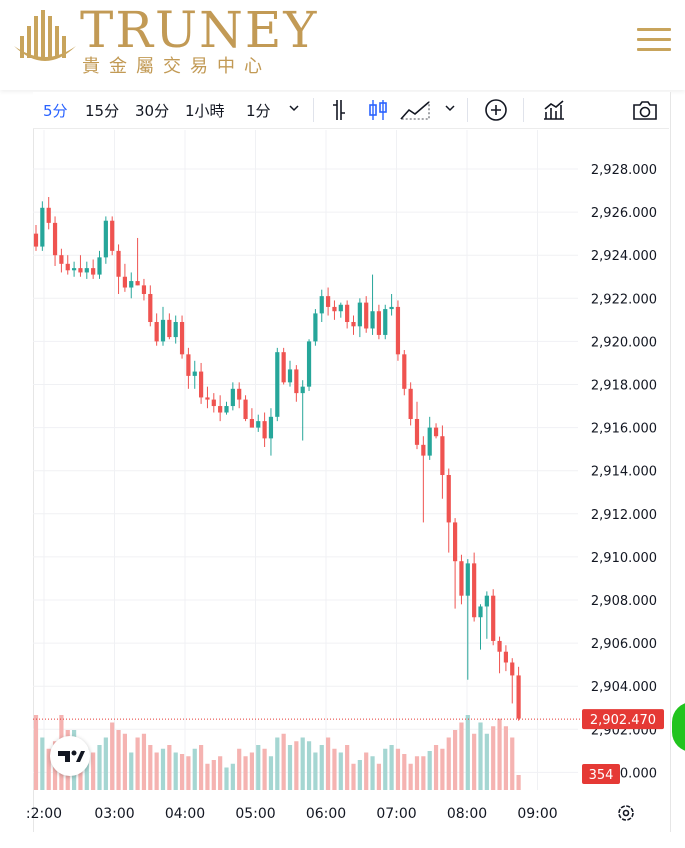 This screenshot has width=685, height=848. I want to click on tradingview-icon, so click(71, 756).